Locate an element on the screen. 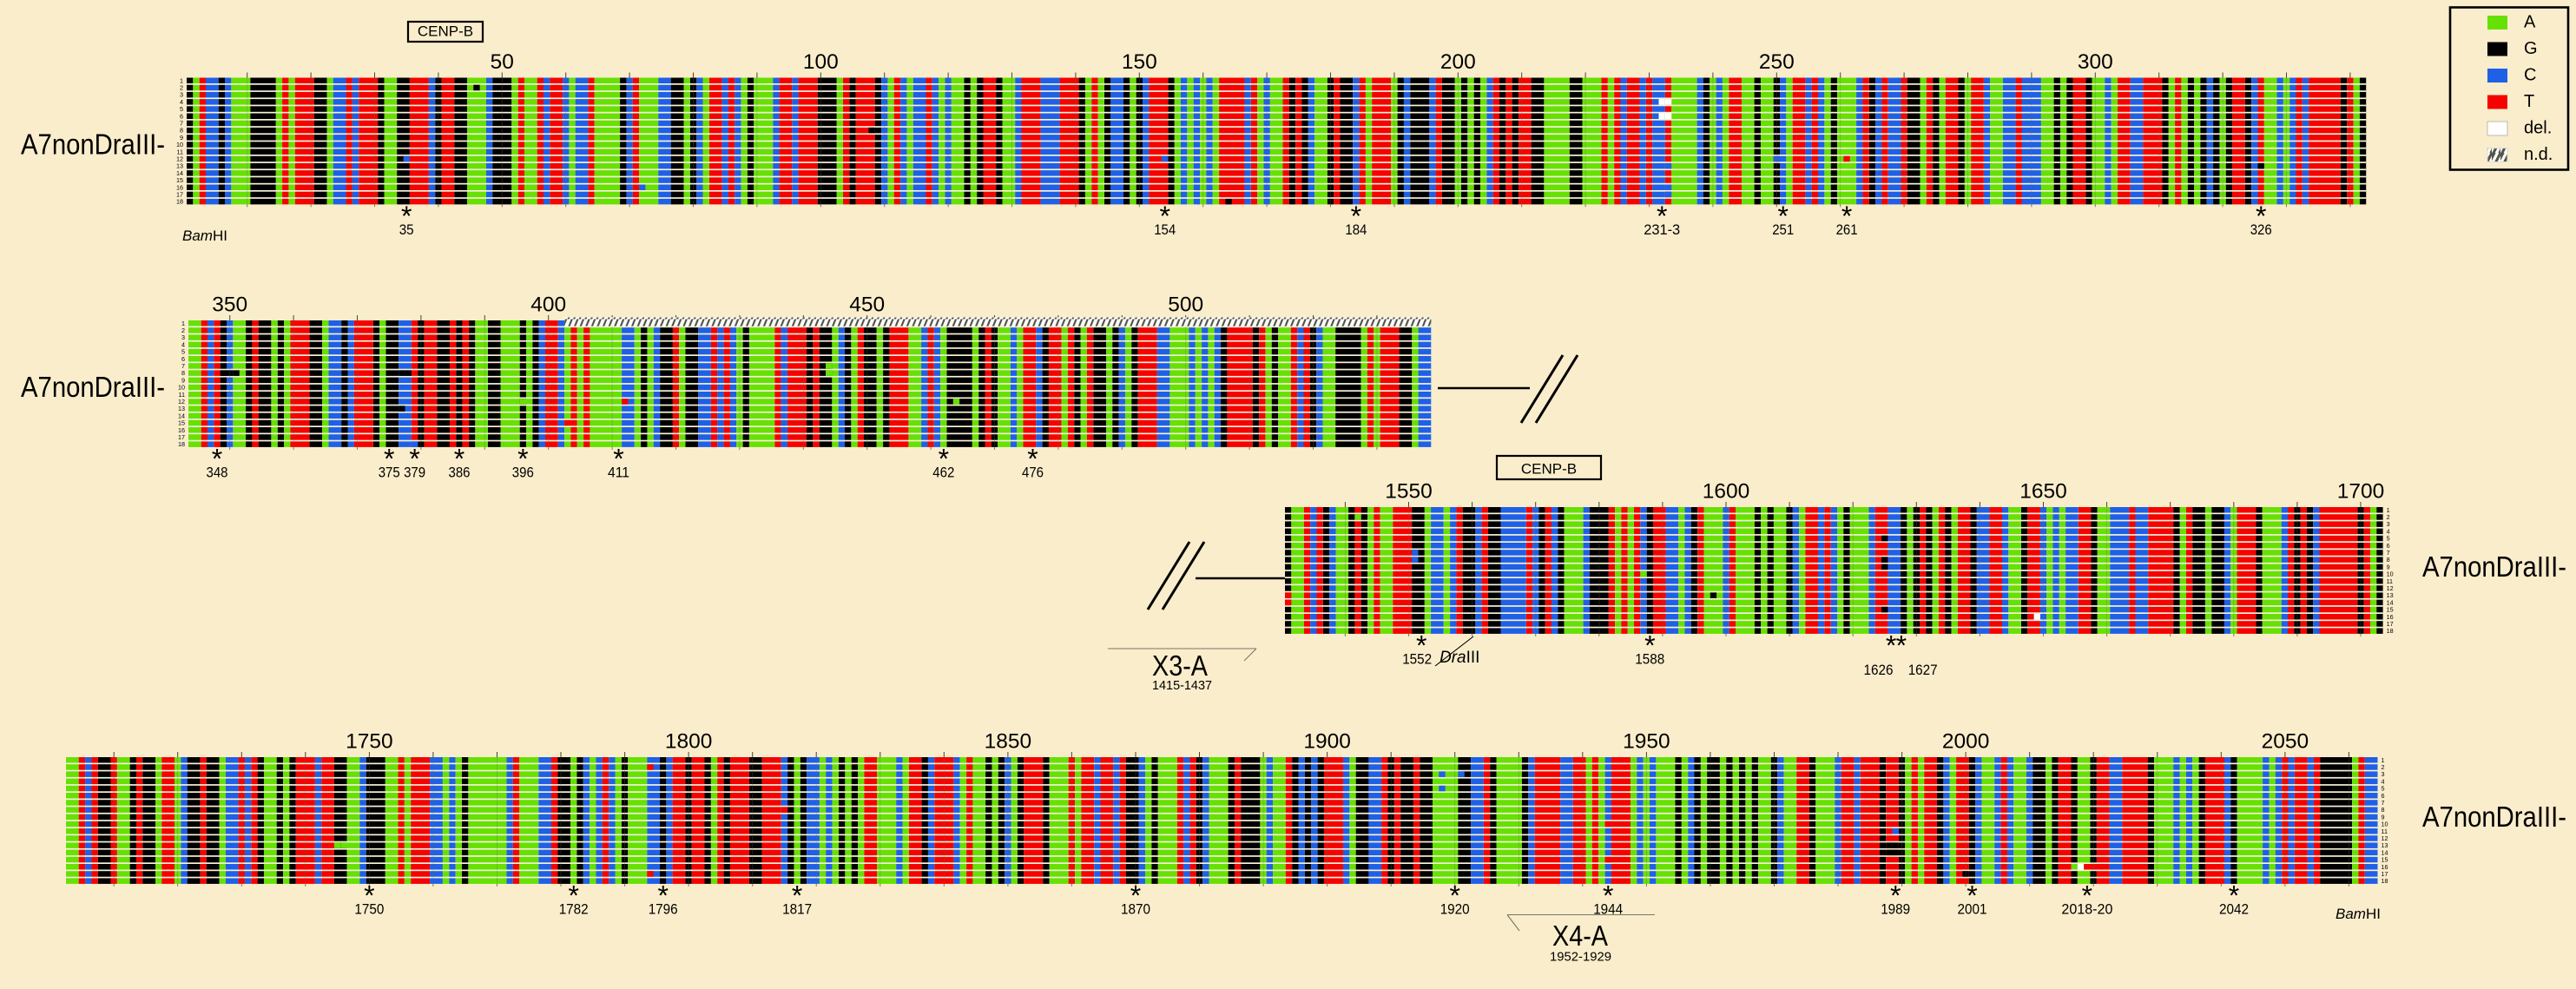 This screenshot has height=989, width=2576. svg-text: 1750 is located at coordinates (369, 909).